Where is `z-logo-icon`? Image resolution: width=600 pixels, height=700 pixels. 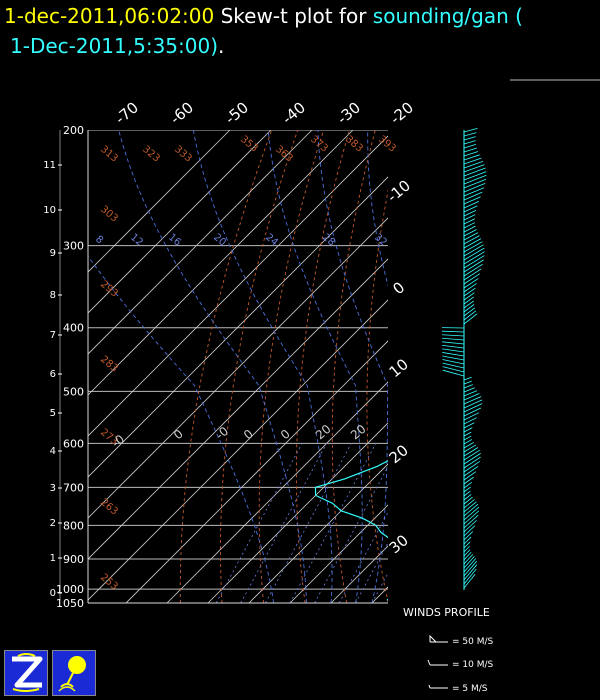 z-logo-icon is located at coordinates (26, 673).